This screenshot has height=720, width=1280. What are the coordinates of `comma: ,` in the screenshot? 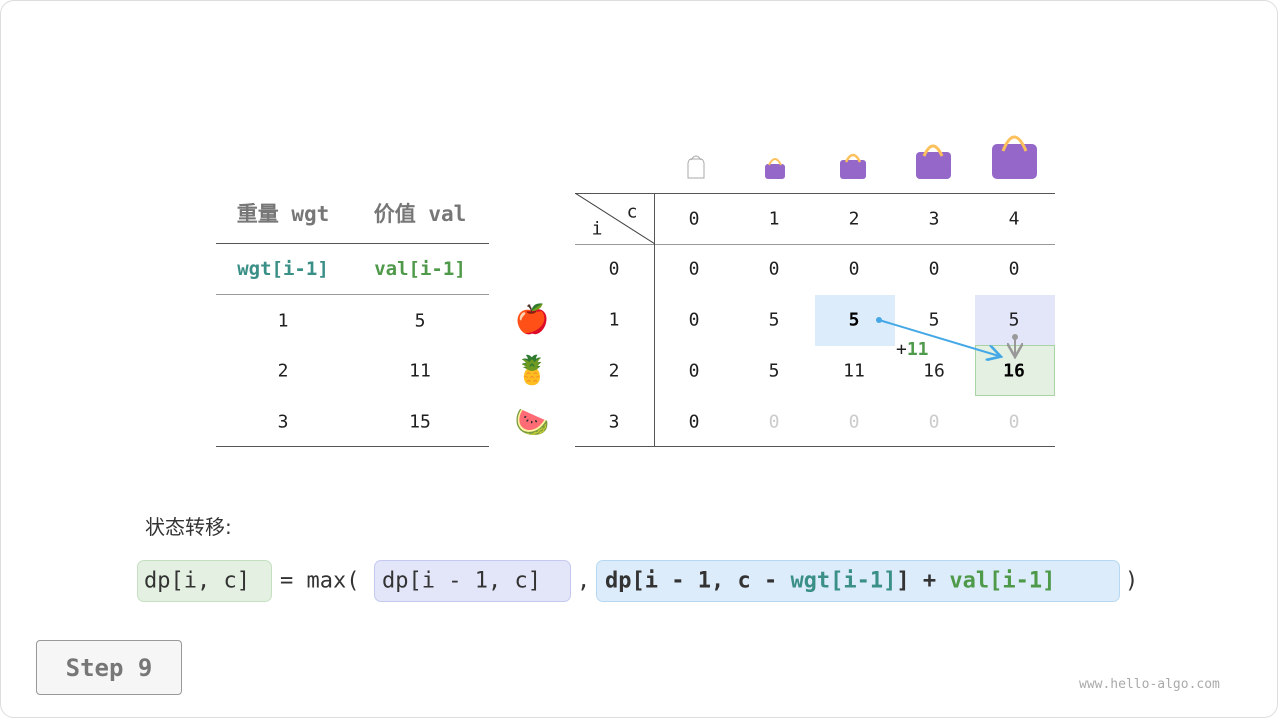 It's located at (584, 581).